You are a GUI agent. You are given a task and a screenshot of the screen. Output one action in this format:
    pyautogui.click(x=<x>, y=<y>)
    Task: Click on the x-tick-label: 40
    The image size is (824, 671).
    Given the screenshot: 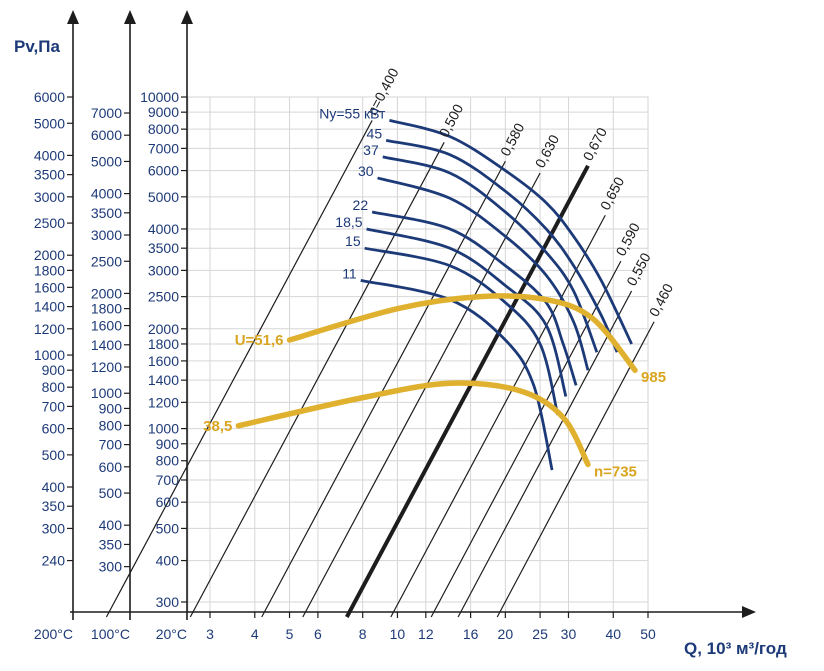 What is the action you would take?
    pyautogui.click(x=613, y=634)
    